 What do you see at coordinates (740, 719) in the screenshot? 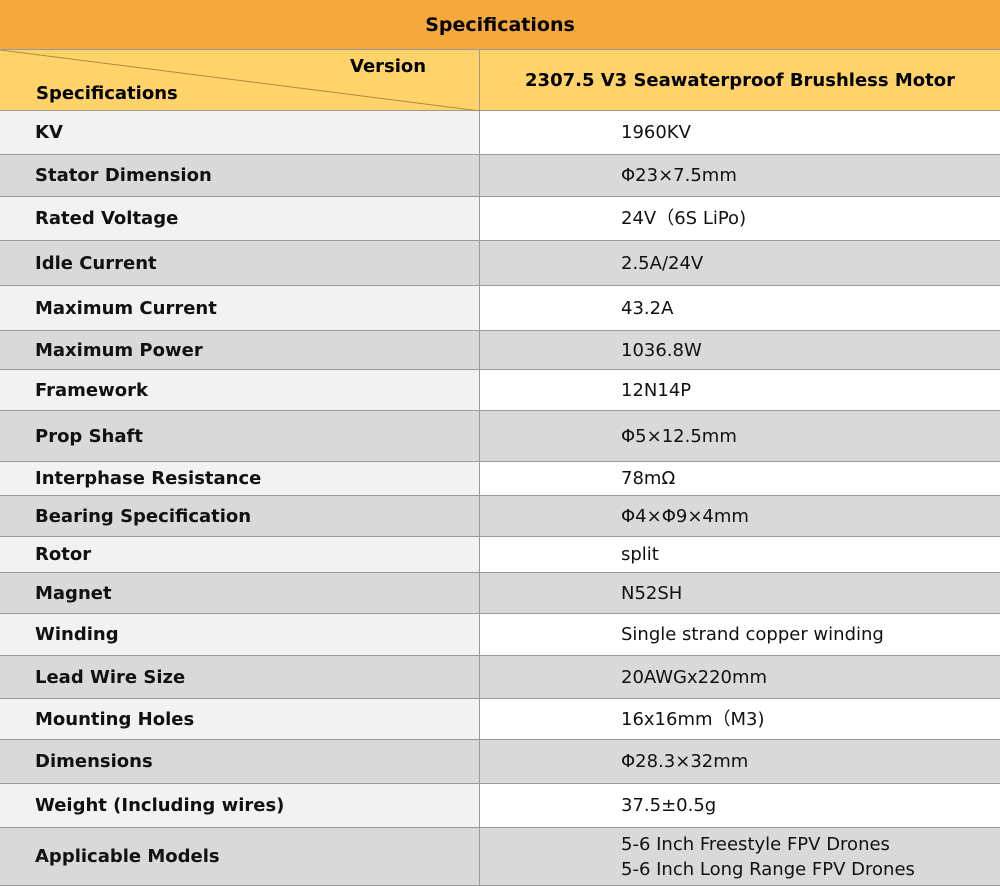
I see `spec-value: 16x16mm（M3)` at bounding box center [740, 719].